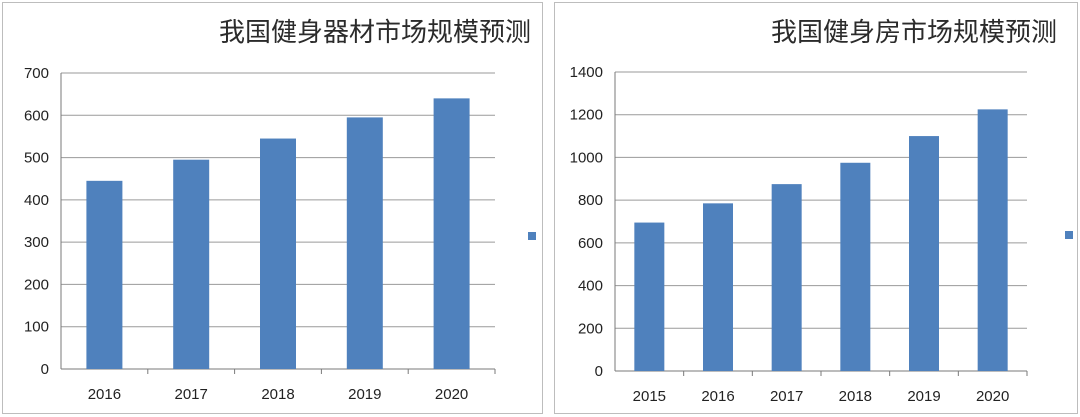  Describe the element at coordinates (590, 200) in the screenshot. I see `y-tick-label: 800` at that location.